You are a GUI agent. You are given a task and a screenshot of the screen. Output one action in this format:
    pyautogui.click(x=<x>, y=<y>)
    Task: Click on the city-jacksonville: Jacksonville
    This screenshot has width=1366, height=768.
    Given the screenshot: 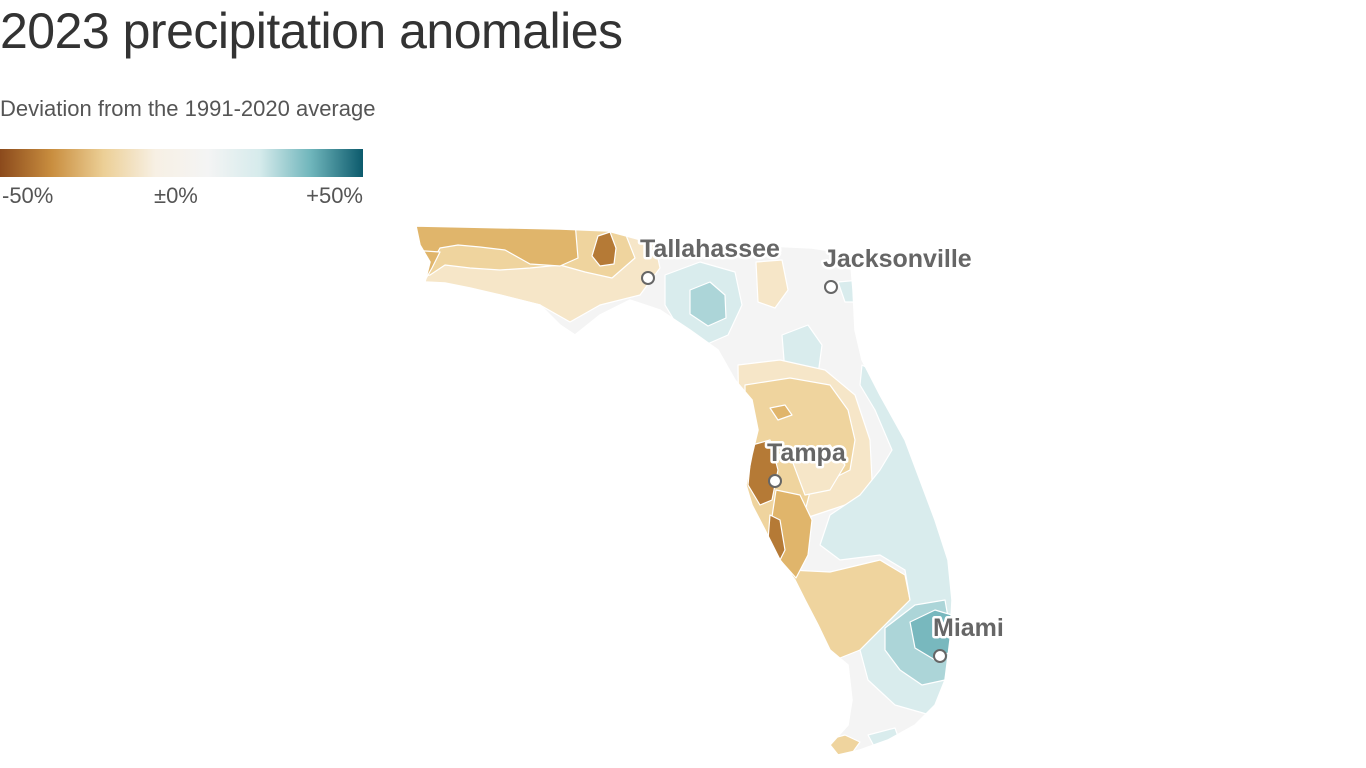 What is the action you would take?
    pyautogui.click(x=897, y=268)
    